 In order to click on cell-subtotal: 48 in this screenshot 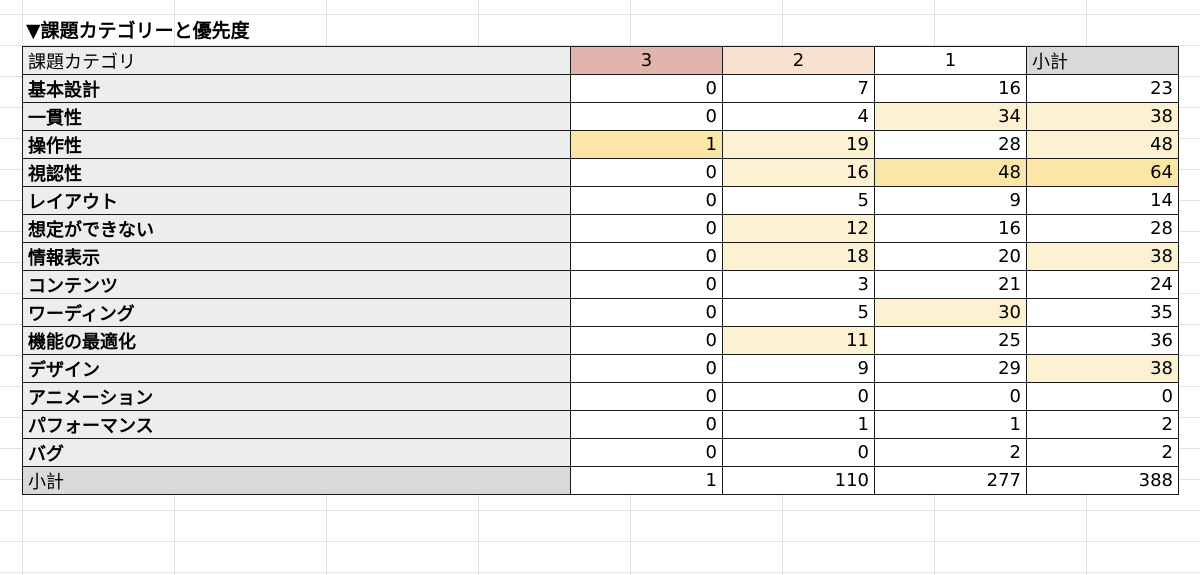, I will do `click(1102, 144)`.